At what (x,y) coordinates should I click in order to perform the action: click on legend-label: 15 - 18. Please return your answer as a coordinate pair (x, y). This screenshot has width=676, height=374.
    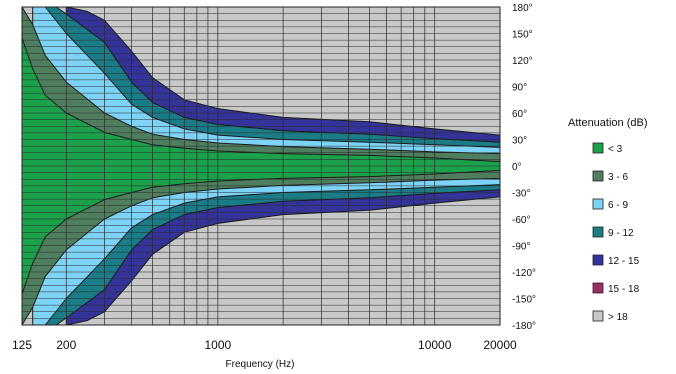
    Looking at the image, I should click on (624, 289).